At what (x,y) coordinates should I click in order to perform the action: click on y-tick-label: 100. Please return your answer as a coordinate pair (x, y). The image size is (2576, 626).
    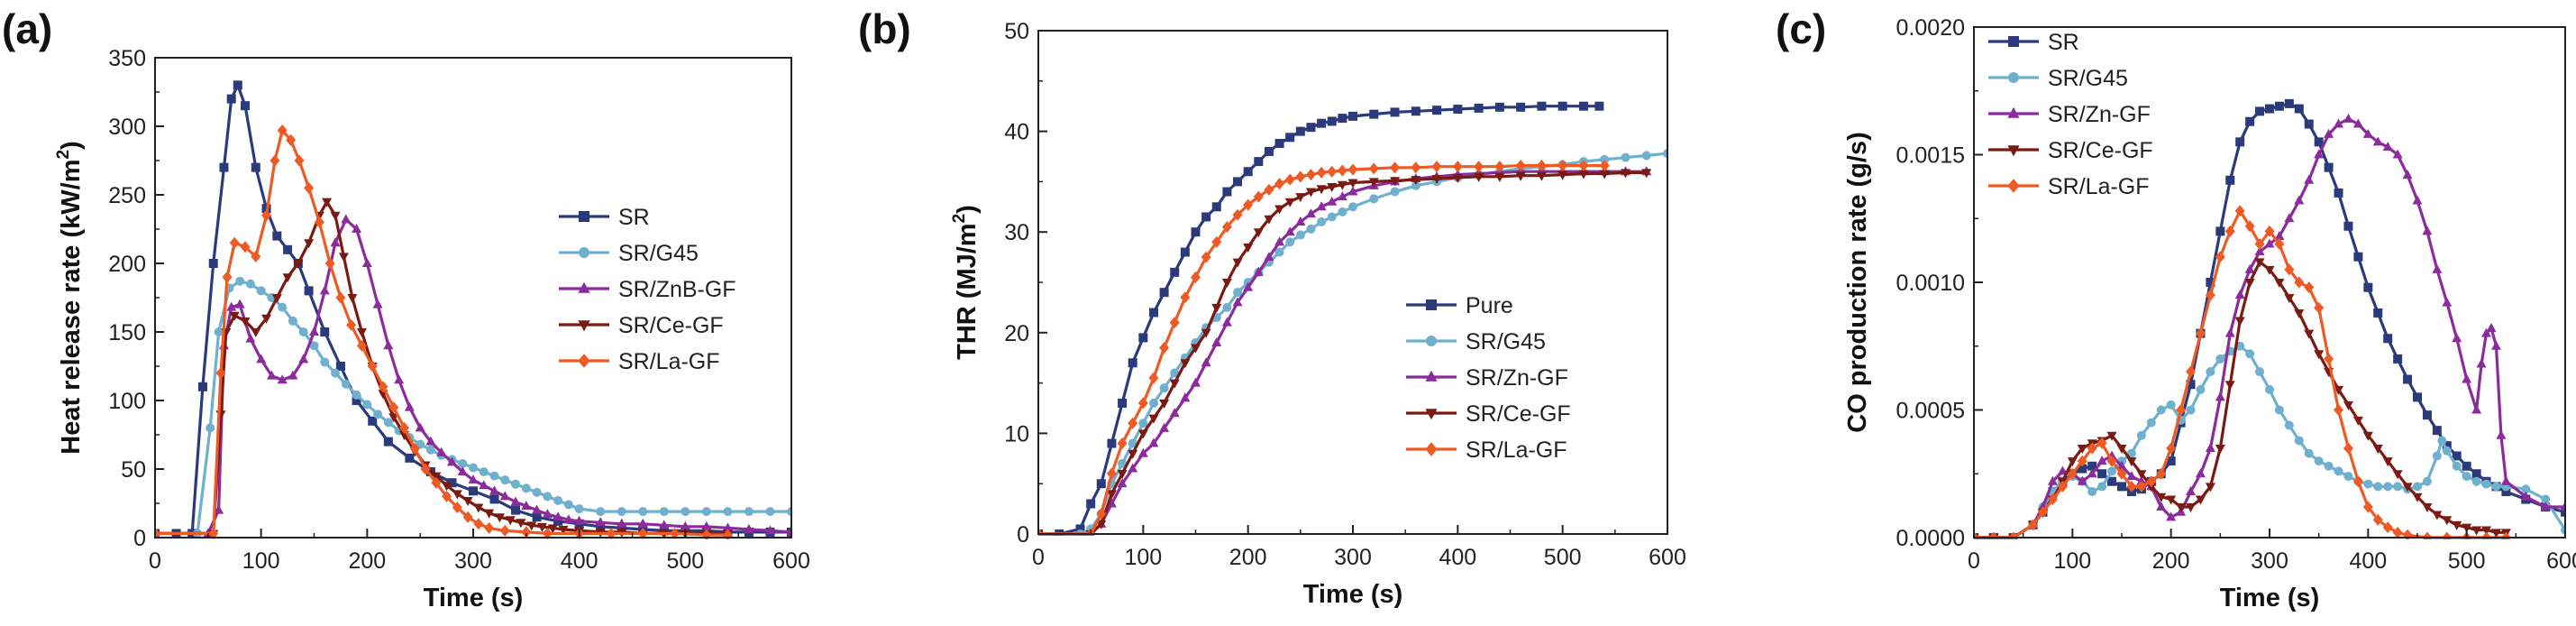
    Looking at the image, I should click on (127, 401).